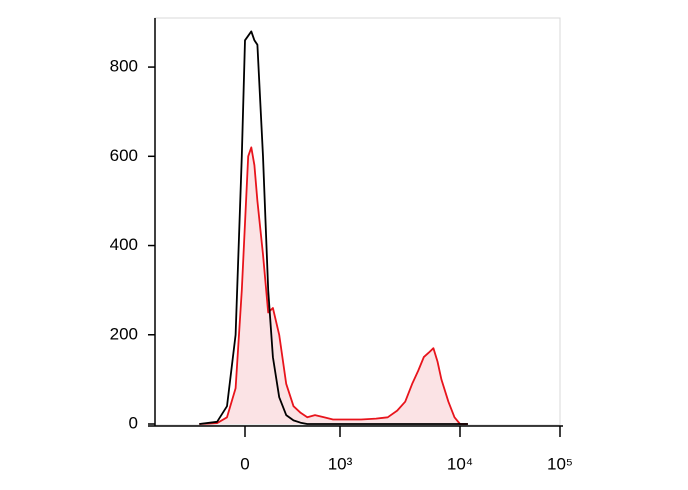 Image resolution: width=688 pixels, height=490 pixels. What do you see at coordinates (124, 333) in the screenshot?
I see `y-tick-label: 200` at bounding box center [124, 333].